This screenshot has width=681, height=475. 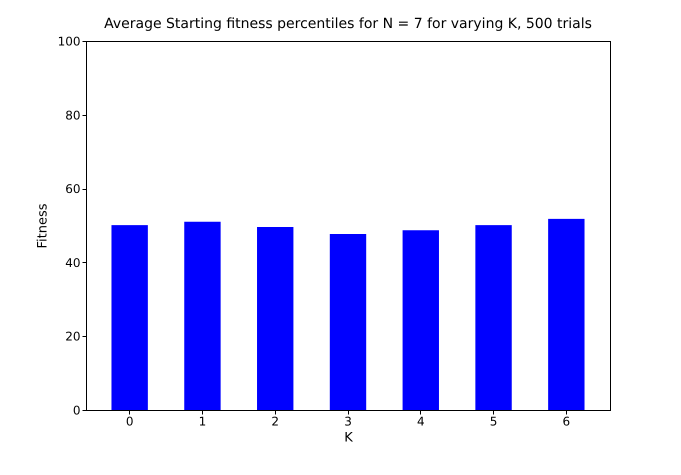 I want to click on x-tick-label: 2, so click(x=275, y=421).